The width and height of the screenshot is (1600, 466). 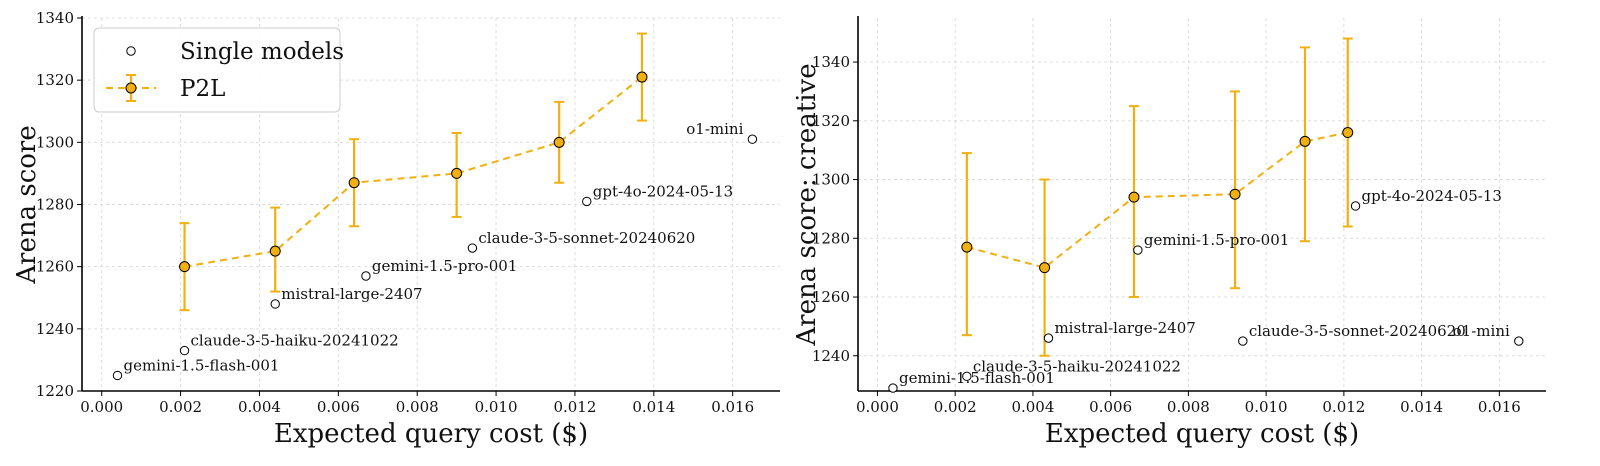 I want to click on legend-single-models-label: Single models, so click(x=262, y=52).